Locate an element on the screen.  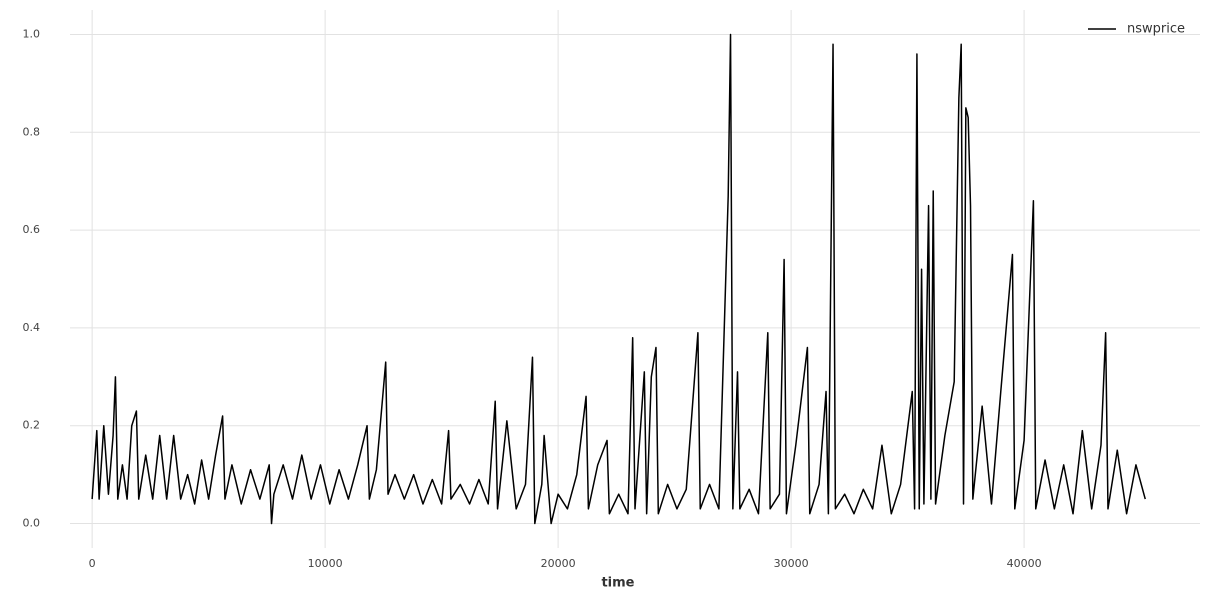
y-tick-label: 1.0 is located at coordinates (32, 33).